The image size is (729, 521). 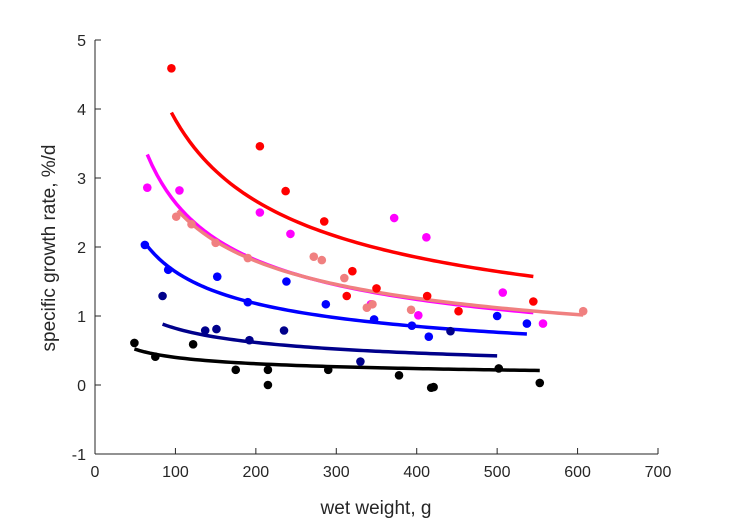 What do you see at coordinates (81, 317) in the screenshot?
I see `y-tick-label: 1` at bounding box center [81, 317].